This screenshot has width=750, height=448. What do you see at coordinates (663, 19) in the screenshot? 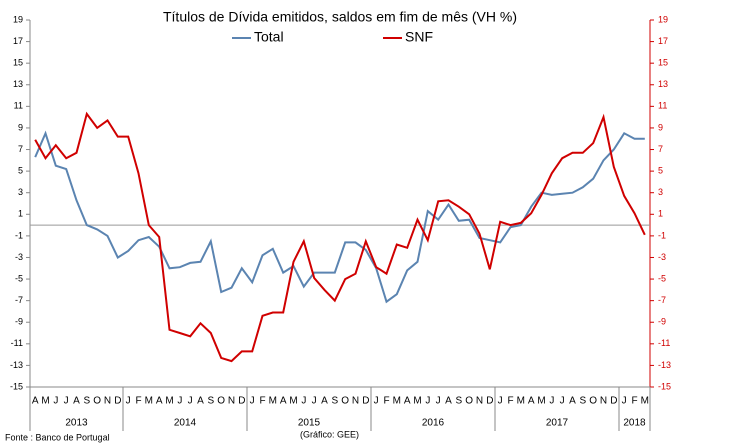
I see `y2-tick-label: 19` at bounding box center [663, 19].